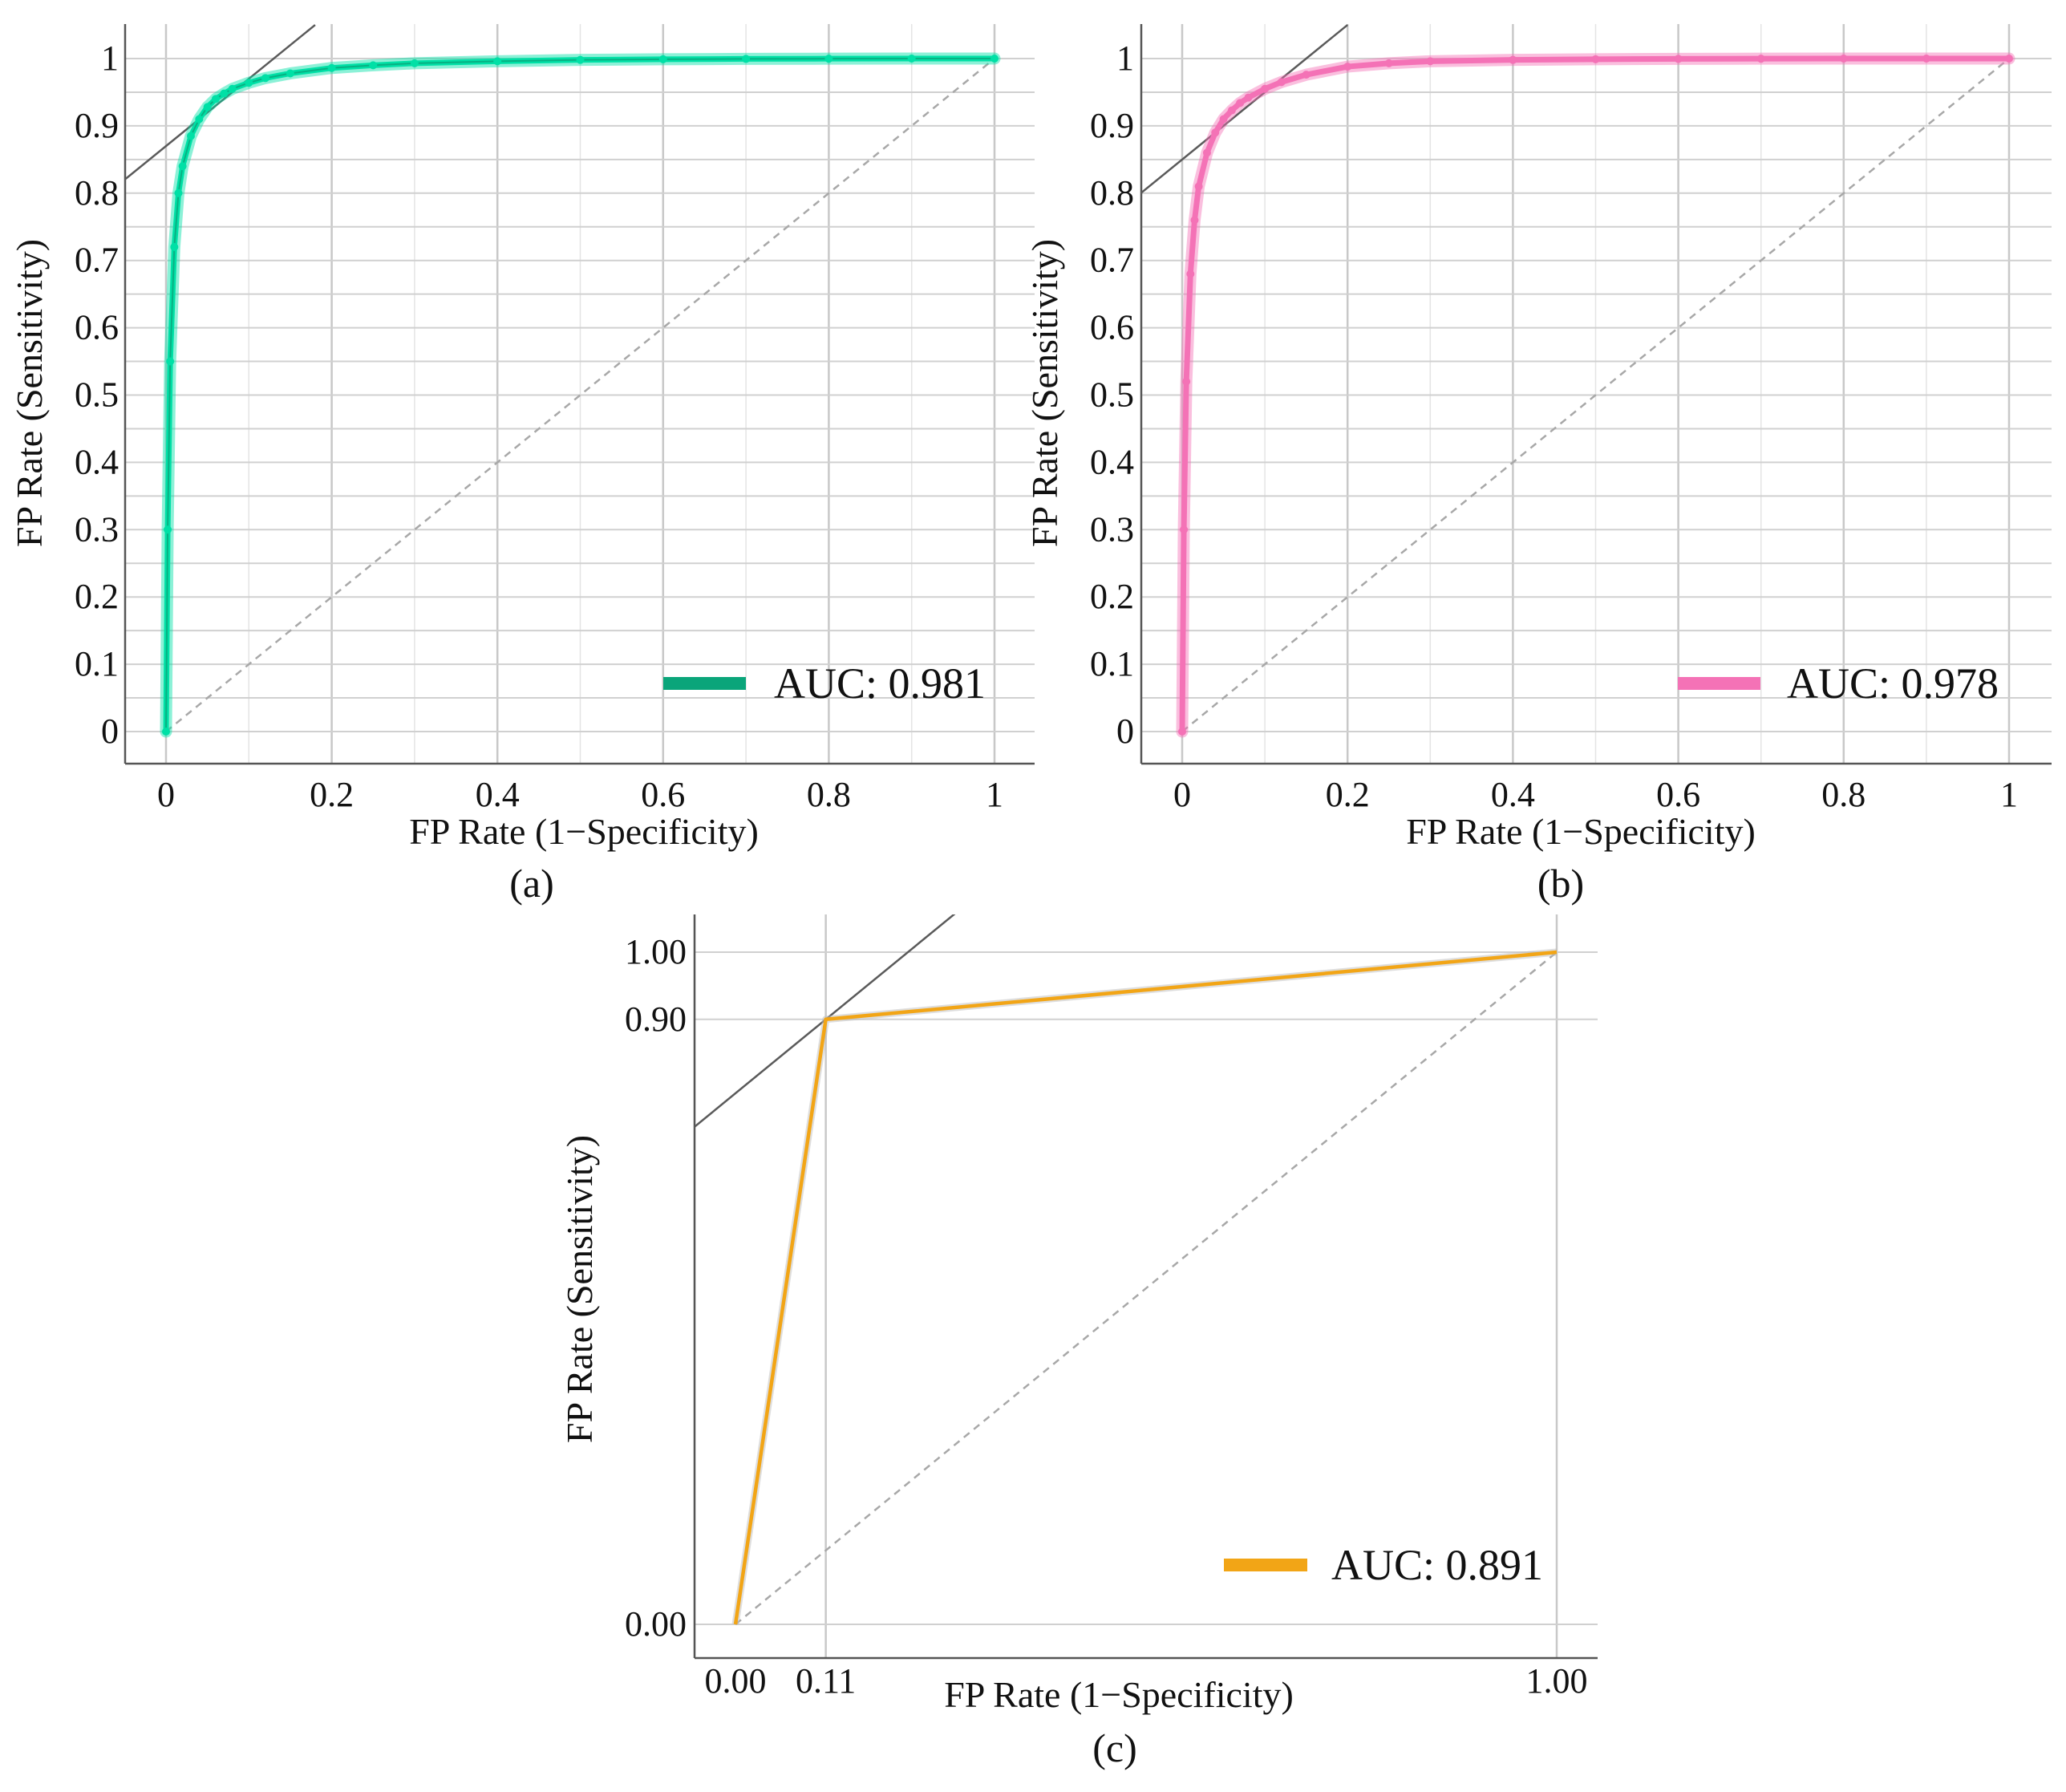 This screenshot has height=1792, width=2066. What do you see at coordinates (1437, 1565) in the screenshot?
I see `legend-label: AUC: 0.891` at bounding box center [1437, 1565].